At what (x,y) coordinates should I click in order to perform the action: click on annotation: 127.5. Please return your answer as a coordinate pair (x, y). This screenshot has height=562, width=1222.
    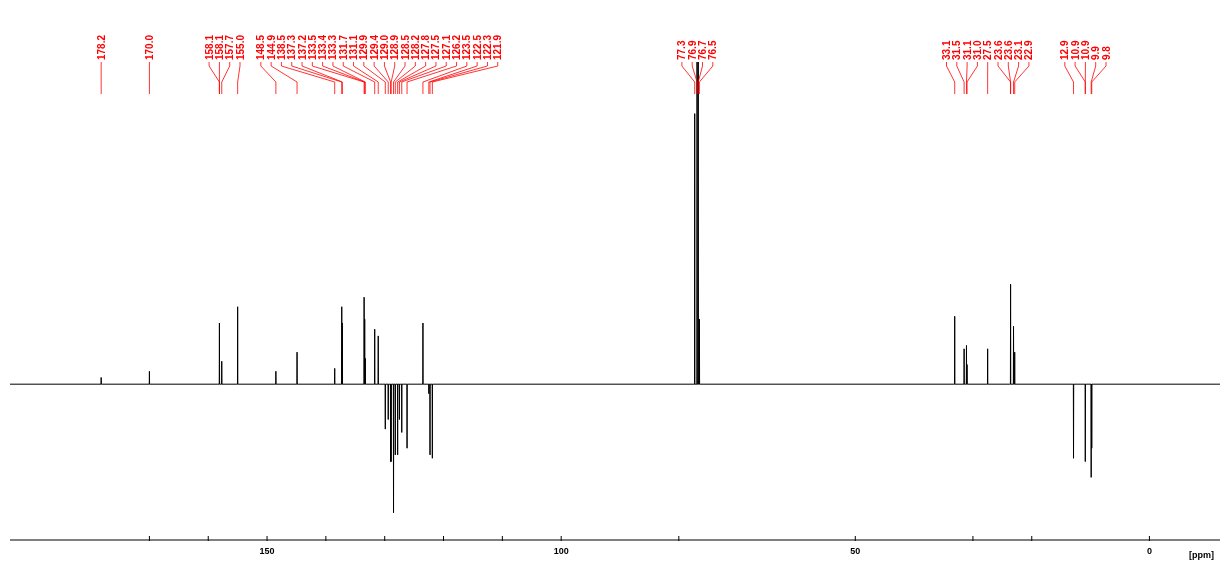
    Looking at the image, I should click on (436, 47).